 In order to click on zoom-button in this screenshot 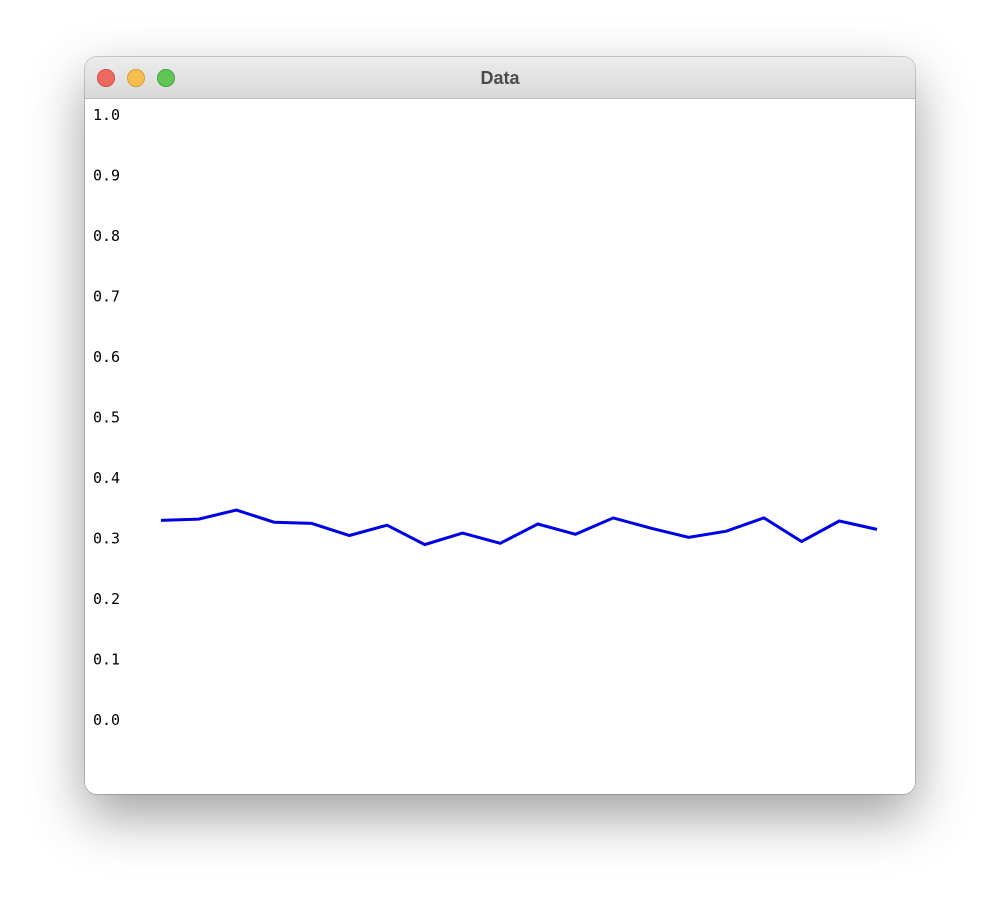, I will do `click(166, 78)`.